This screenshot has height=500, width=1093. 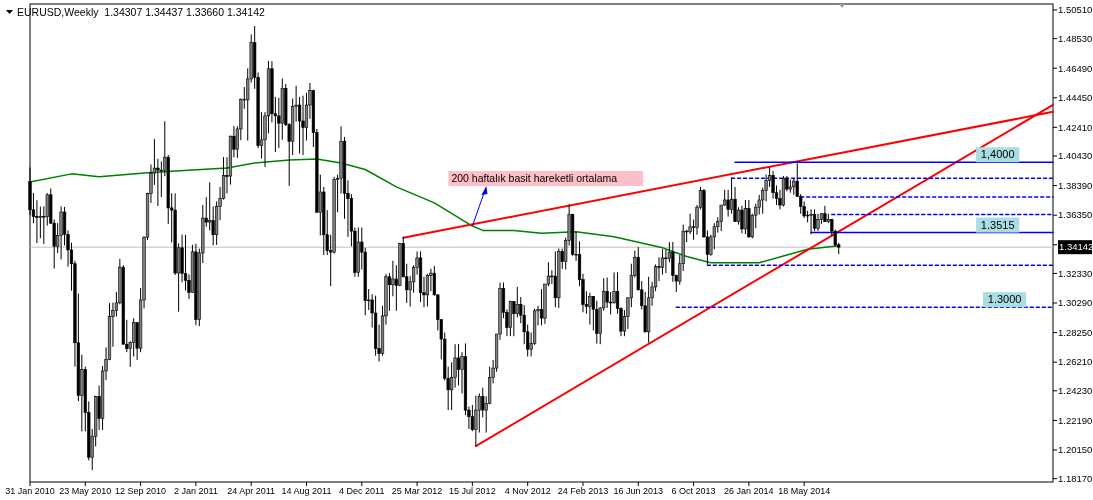 What do you see at coordinates (1075, 450) in the screenshot?
I see `y-tick-label: 1.20150` at bounding box center [1075, 450].